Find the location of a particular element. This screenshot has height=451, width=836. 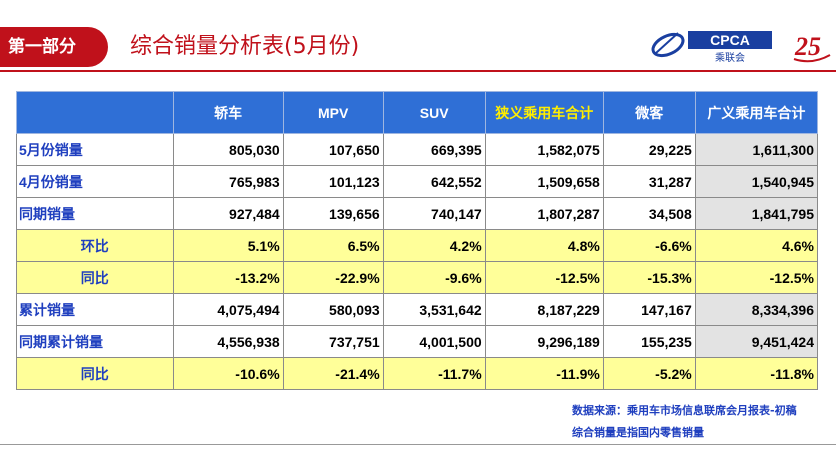

col-minivan: 微客 is located at coordinates (649, 112).